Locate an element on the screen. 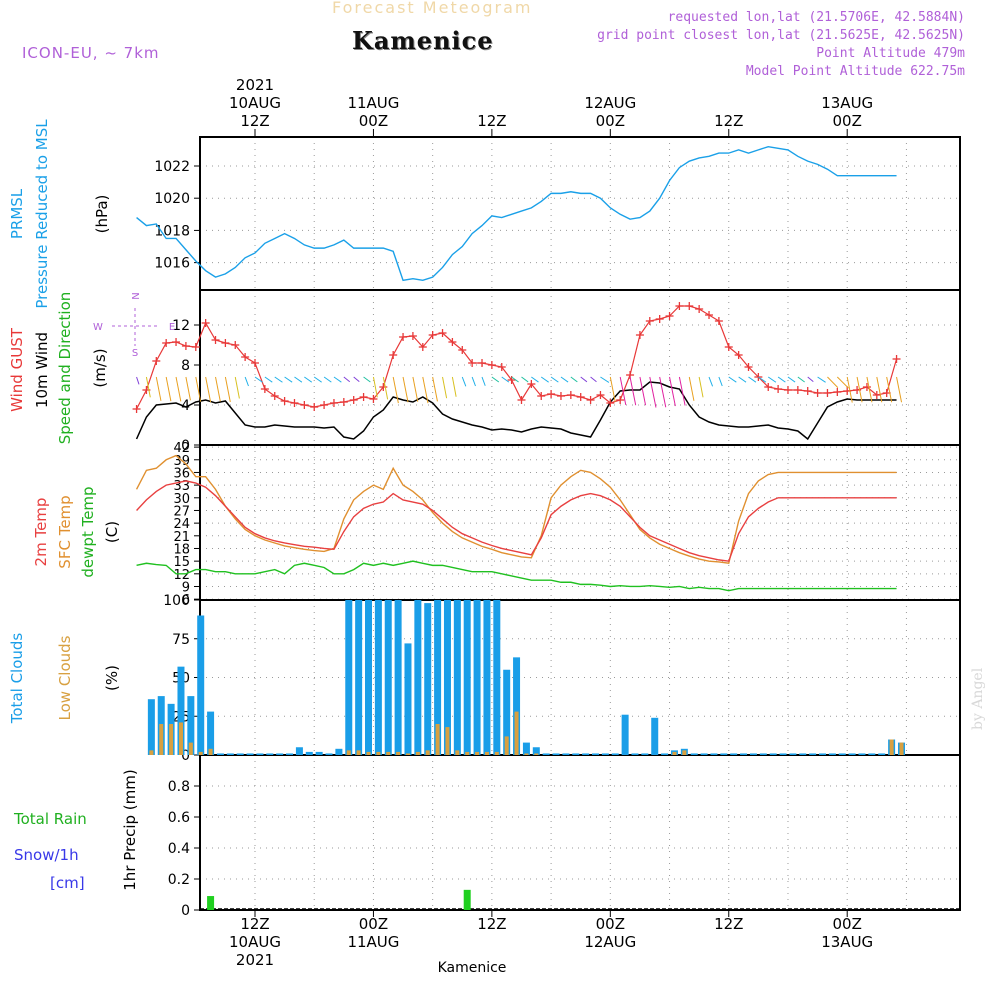 The height and width of the screenshot is (1000, 1000). x-tick-label-bottom: 12Z is located at coordinates (254, 924).